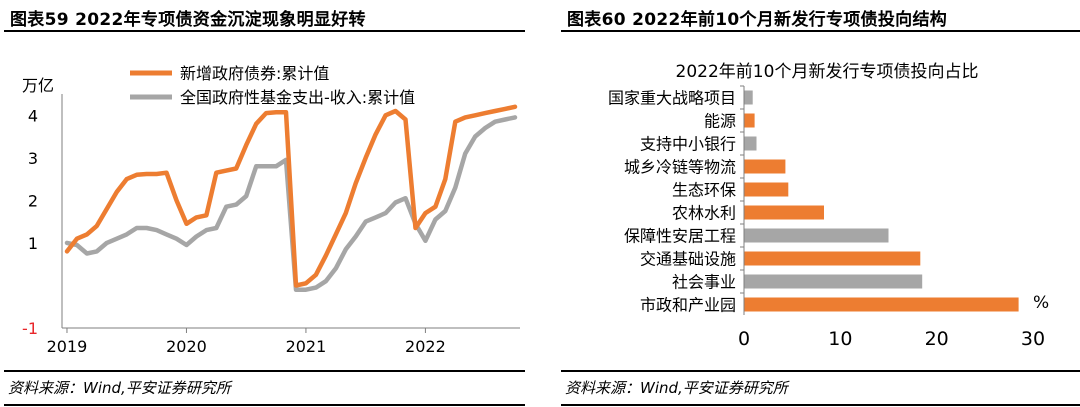  I want to click on y-tick-label: 2, so click(33, 200).